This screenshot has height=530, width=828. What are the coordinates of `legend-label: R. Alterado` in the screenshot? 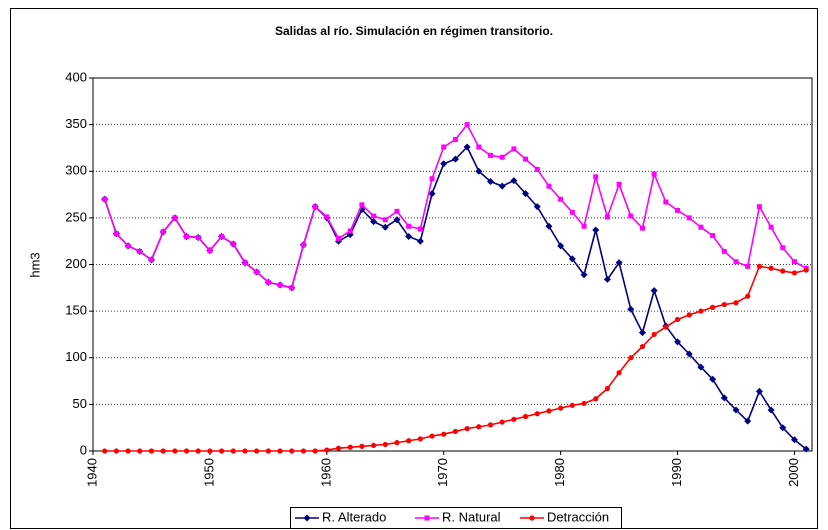 It's located at (354, 516).